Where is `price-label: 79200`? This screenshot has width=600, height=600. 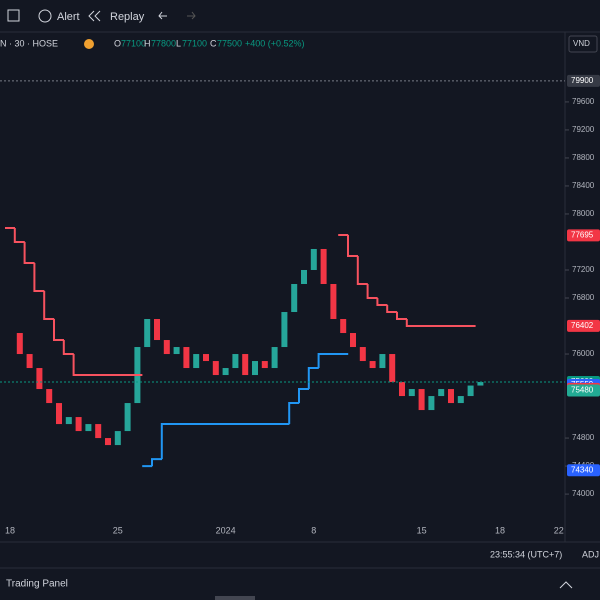
price-label: 79200 is located at coordinates (583, 129).